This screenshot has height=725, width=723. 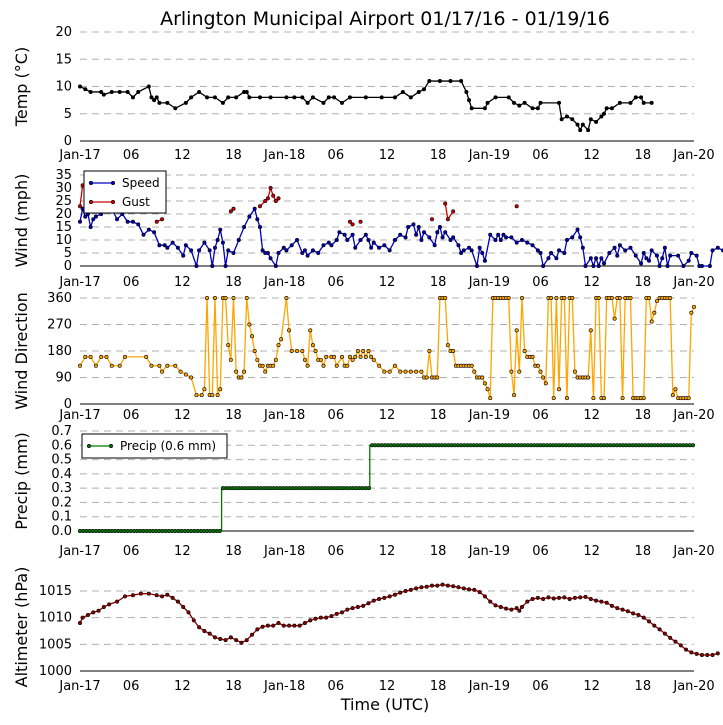 What do you see at coordinates (401, 237) in the screenshot?
I see `series-line` at bounding box center [401, 237].